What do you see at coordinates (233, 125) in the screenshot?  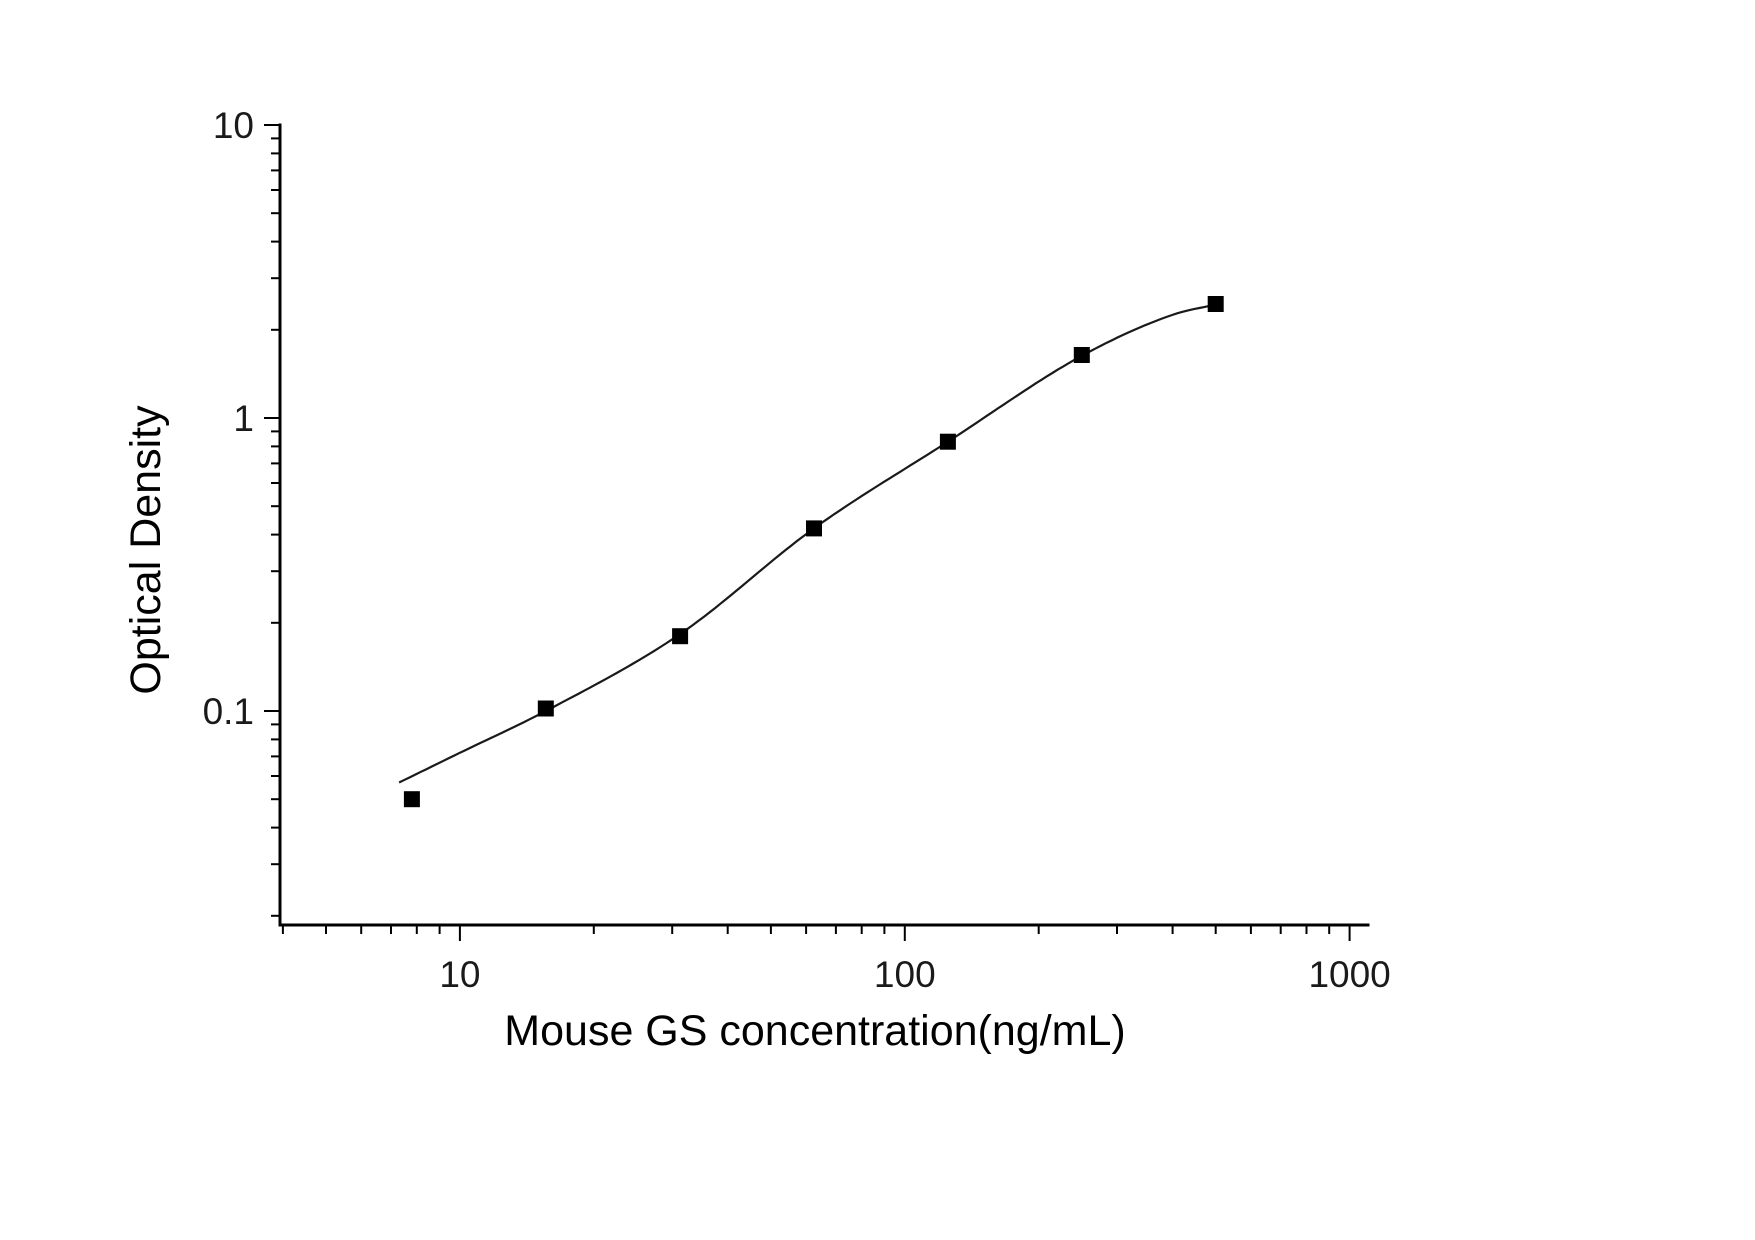 I see `y-tick-label: 10` at bounding box center [233, 125].